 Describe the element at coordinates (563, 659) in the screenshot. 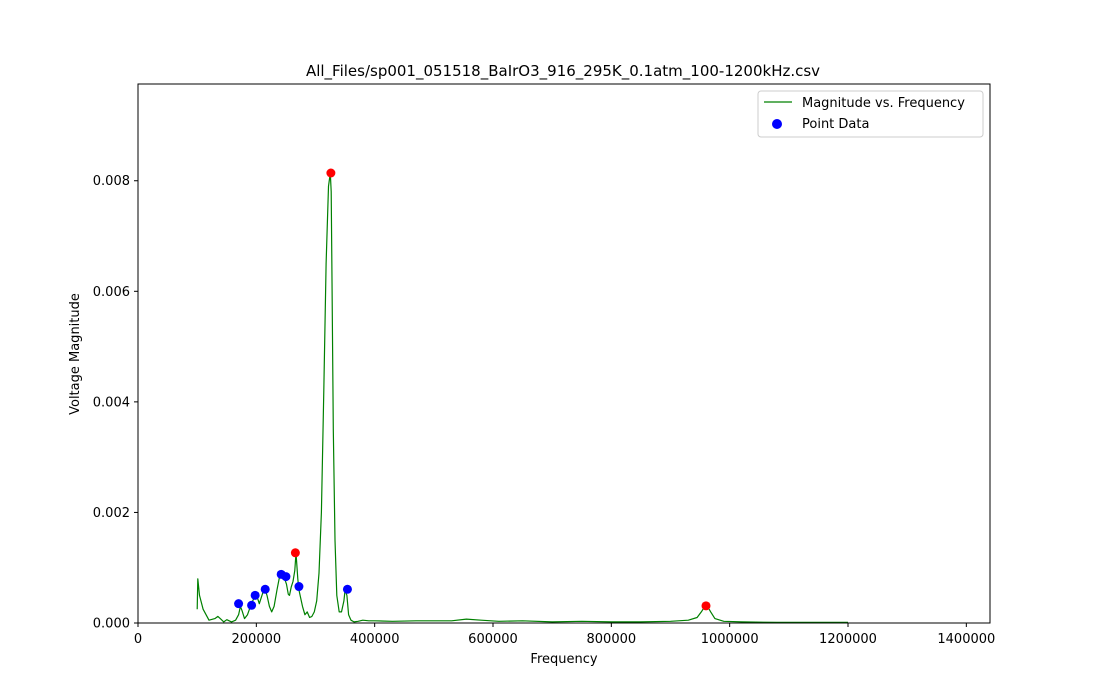

I see `x-axis-label: Frequency` at that location.